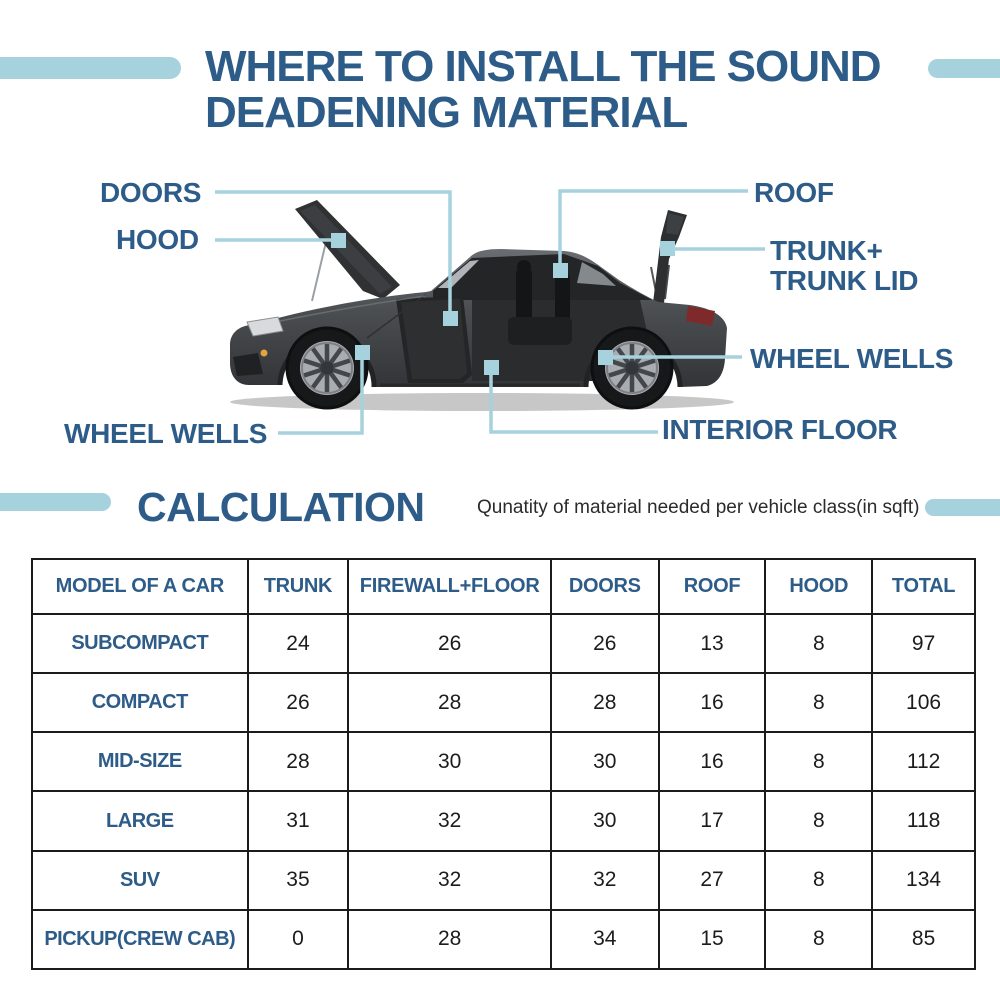 The height and width of the screenshot is (1000, 1000). I want to click on accent-bar-top-right, so click(964, 68).